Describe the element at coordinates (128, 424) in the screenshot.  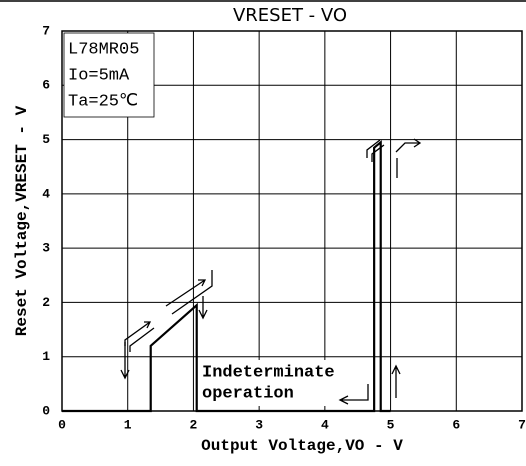
I see `x-tick-label: 1` at that location.